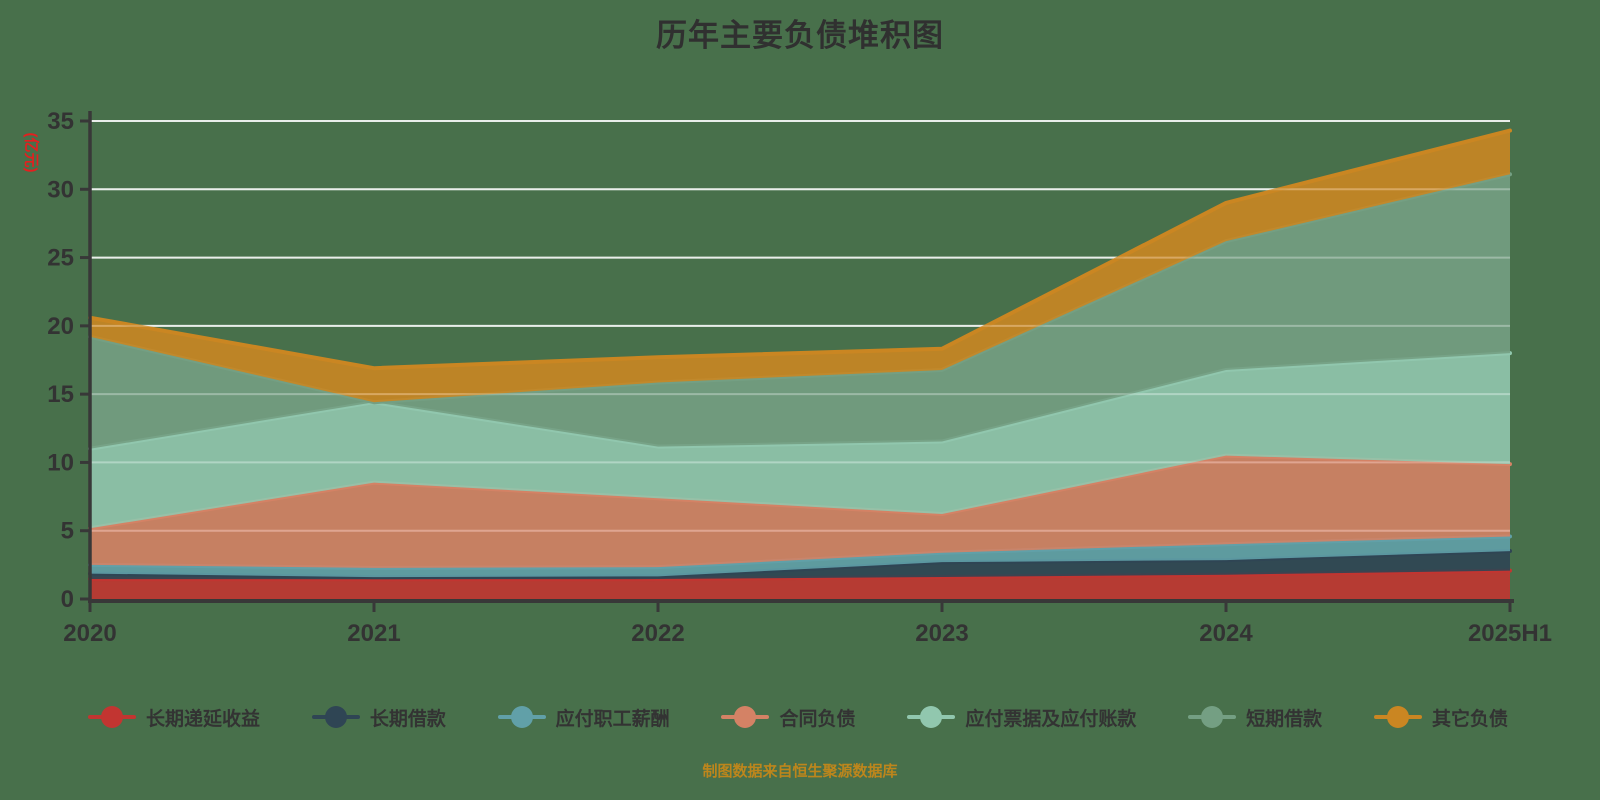  Describe the element at coordinates (1510, 633) in the screenshot. I see `x-tick-label: 2025H1` at that location.